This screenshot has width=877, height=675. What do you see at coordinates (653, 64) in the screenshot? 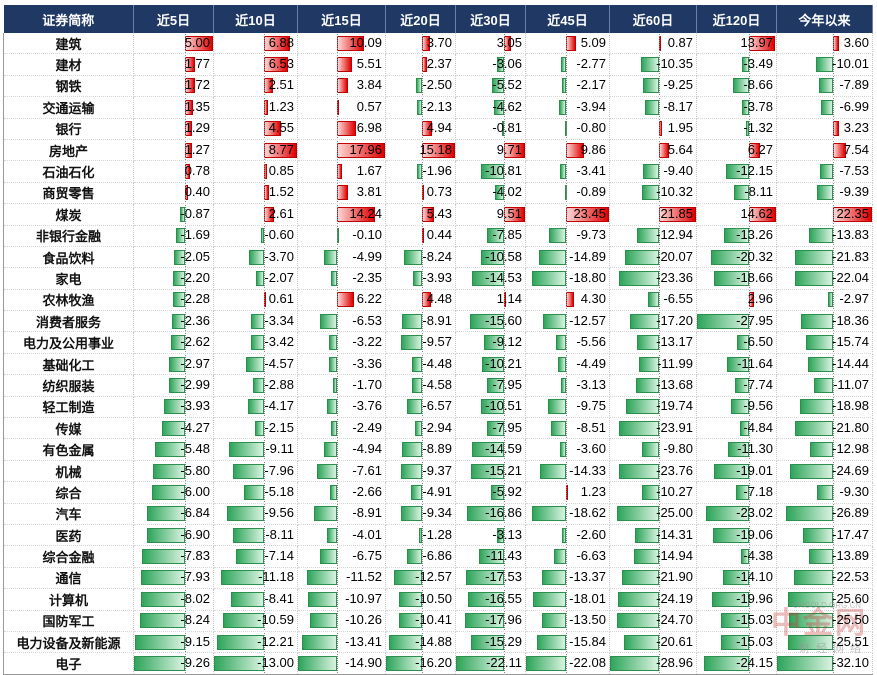
I see `data-cell: -10.35` at bounding box center [653, 64].